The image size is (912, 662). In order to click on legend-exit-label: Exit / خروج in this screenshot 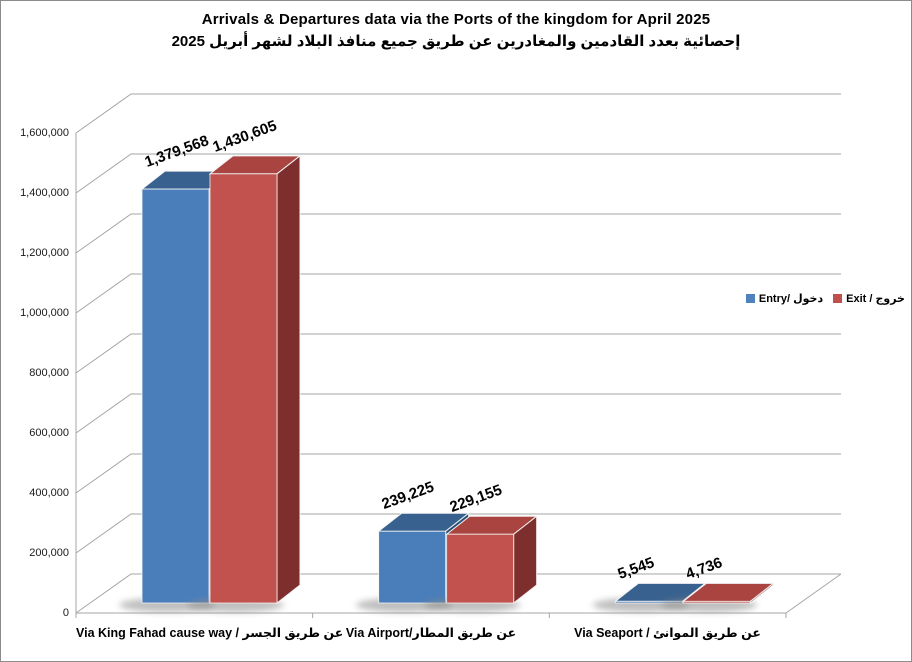, I will do `click(875, 299)`.